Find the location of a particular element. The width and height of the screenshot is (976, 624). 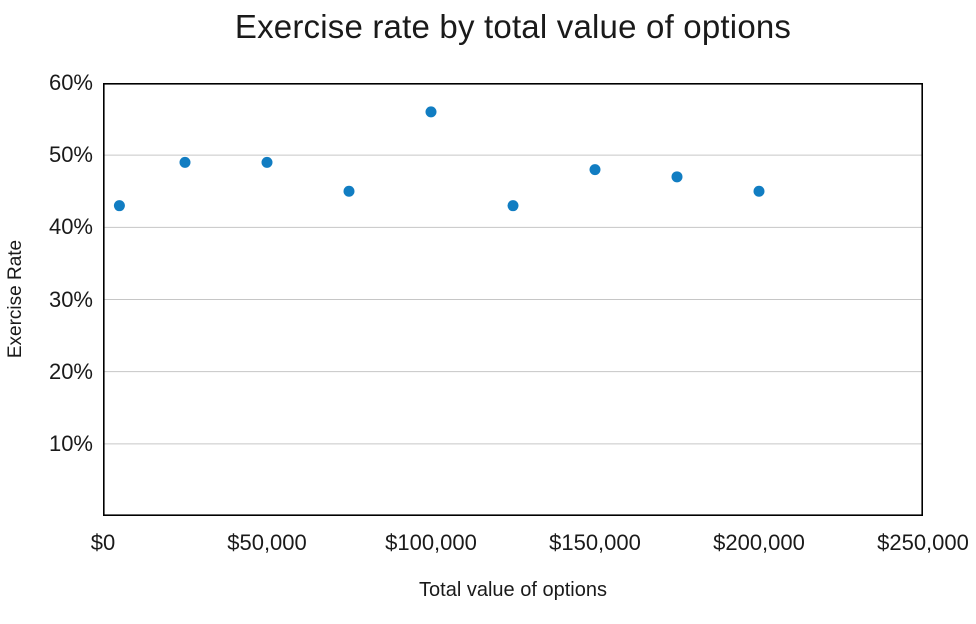

x-tick-label: $100,000 is located at coordinates (431, 542).